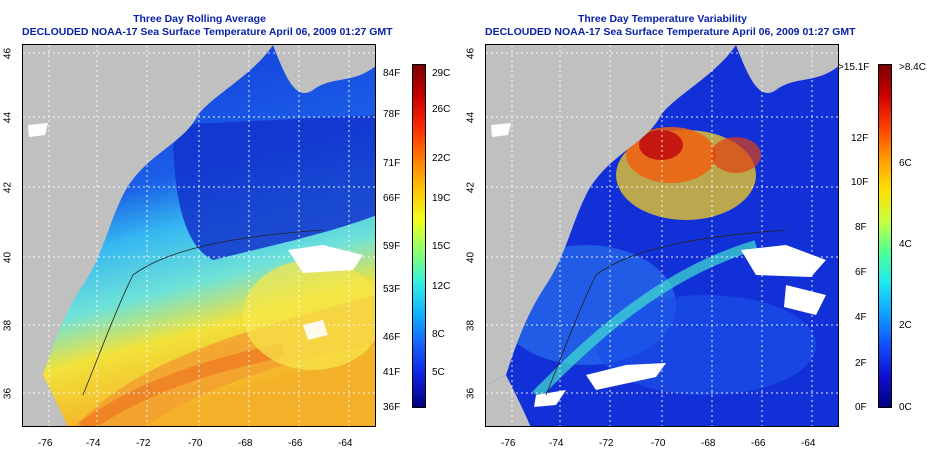  Describe the element at coordinates (905, 407) in the screenshot. I see `right-cb-c-4: 0C` at that location.